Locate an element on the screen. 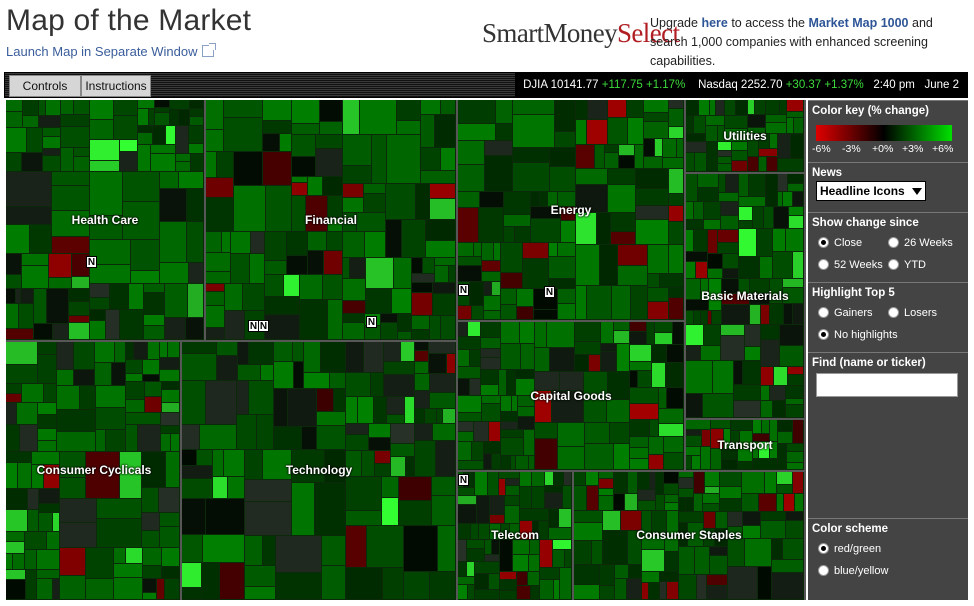 This screenshot has width=974, height=606. radio-26-weeks: 26 Weeks is located at coordinates (920, 243).